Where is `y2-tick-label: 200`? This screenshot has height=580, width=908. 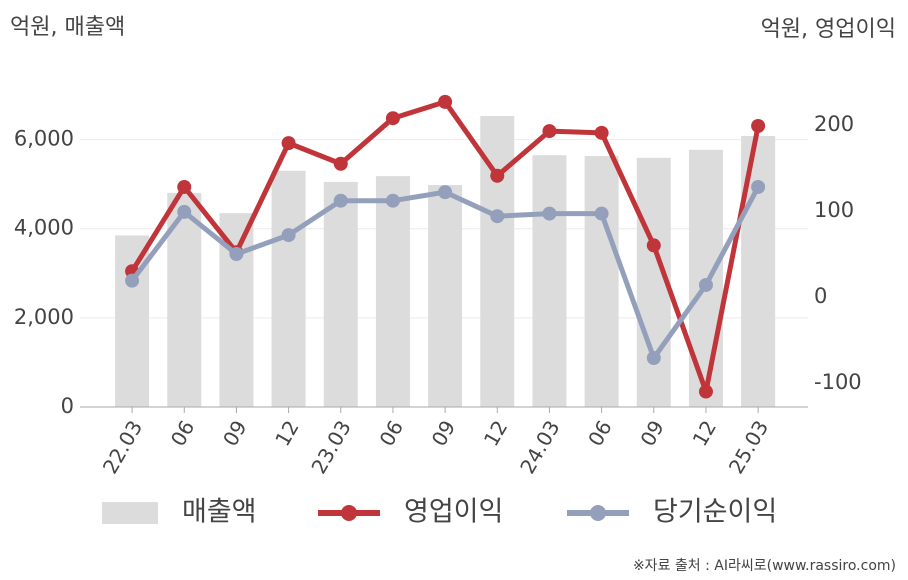 y2-tick-label: 200 is located at coordinates (834, 124).